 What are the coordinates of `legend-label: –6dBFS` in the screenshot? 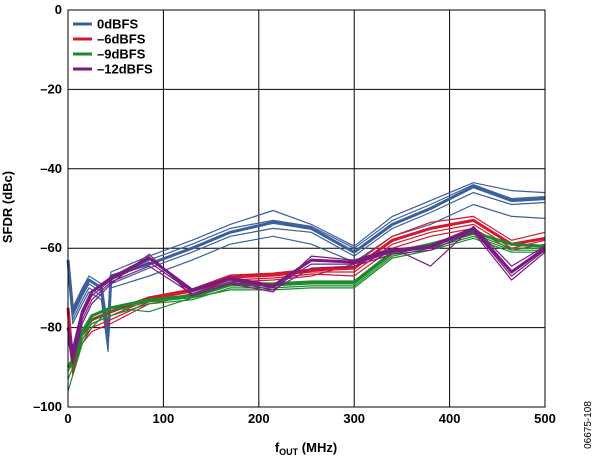 It's located at (121, 39).